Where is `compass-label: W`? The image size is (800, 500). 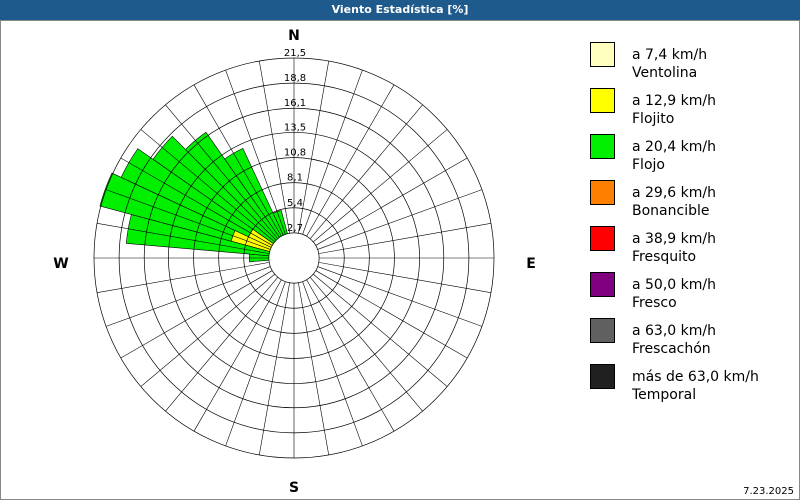
compass-label: W is located at coordinates (60, 264).